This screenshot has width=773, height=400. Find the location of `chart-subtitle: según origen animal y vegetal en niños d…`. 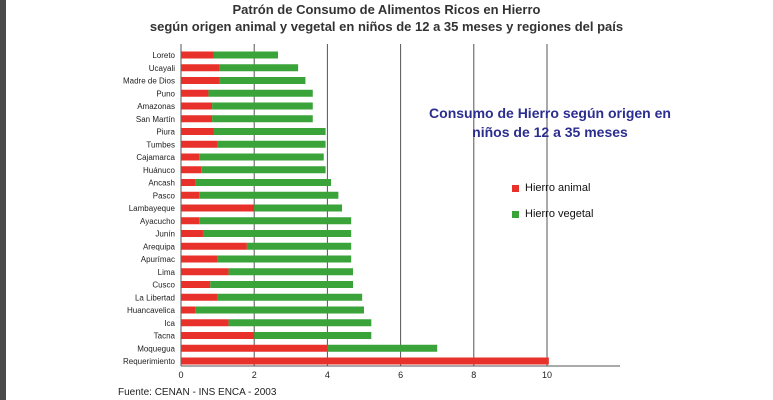

chart-subtitle: según origen animal y vegetal en niños d… is located at coordinates (386, 26).